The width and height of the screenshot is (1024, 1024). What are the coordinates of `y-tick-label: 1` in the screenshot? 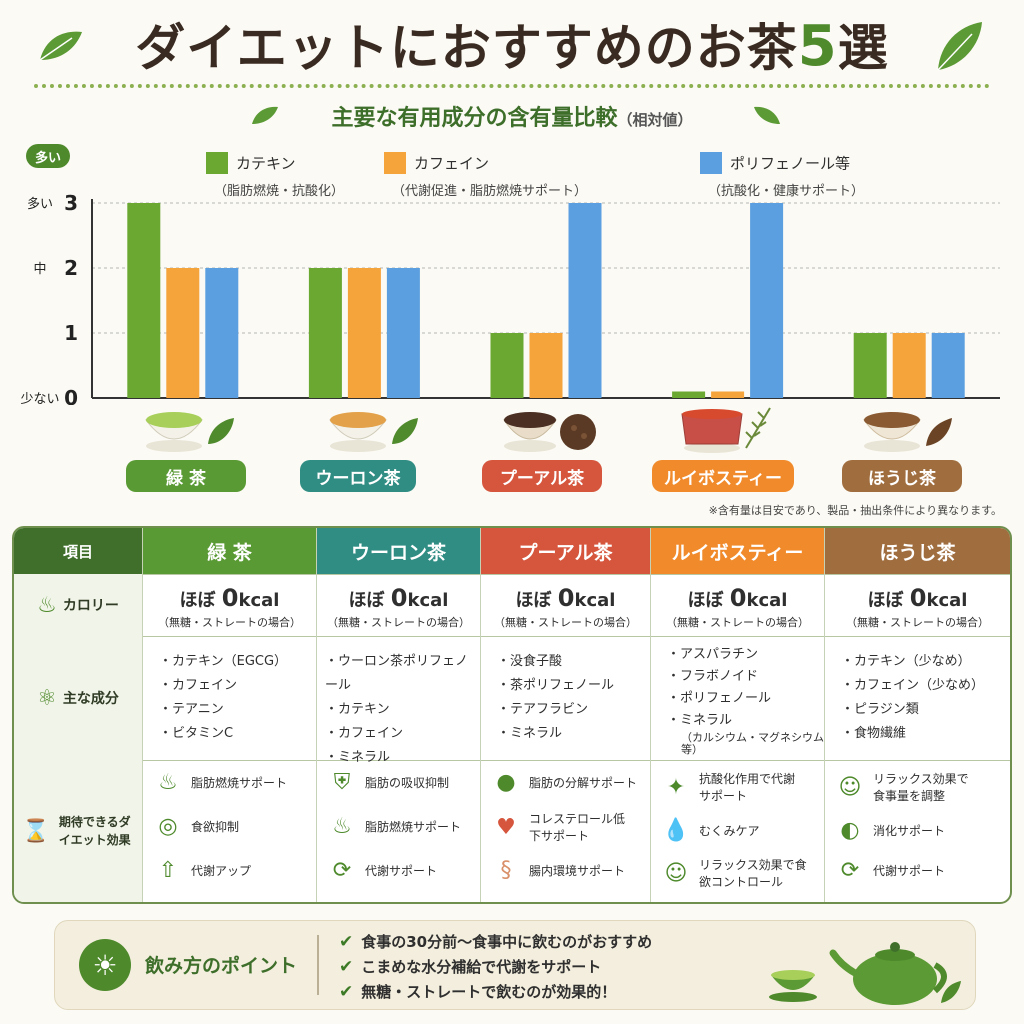 It's located at (71, 333).